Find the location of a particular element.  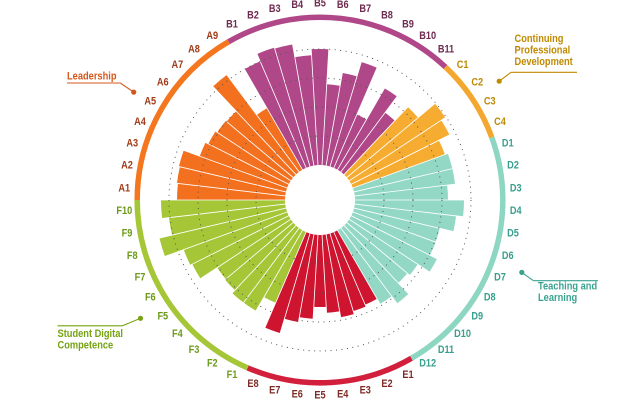

svg-text: E4 is located at coordinates (343, 394).